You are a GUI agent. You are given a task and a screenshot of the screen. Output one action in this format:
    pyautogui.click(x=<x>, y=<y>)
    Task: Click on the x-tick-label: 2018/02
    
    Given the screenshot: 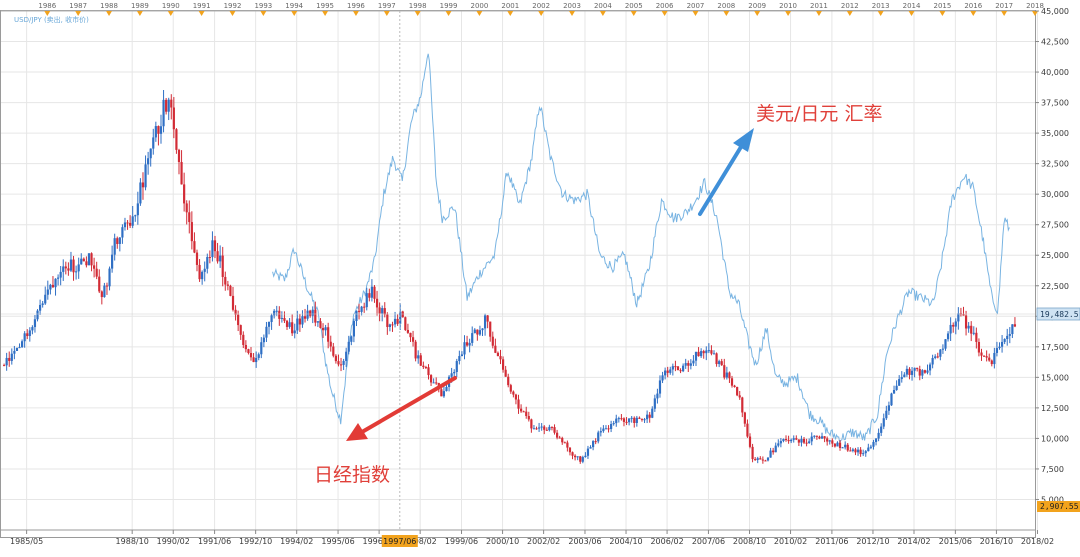 What is the action you would take?
    pyautogui.click(x=1037, y=541)
    